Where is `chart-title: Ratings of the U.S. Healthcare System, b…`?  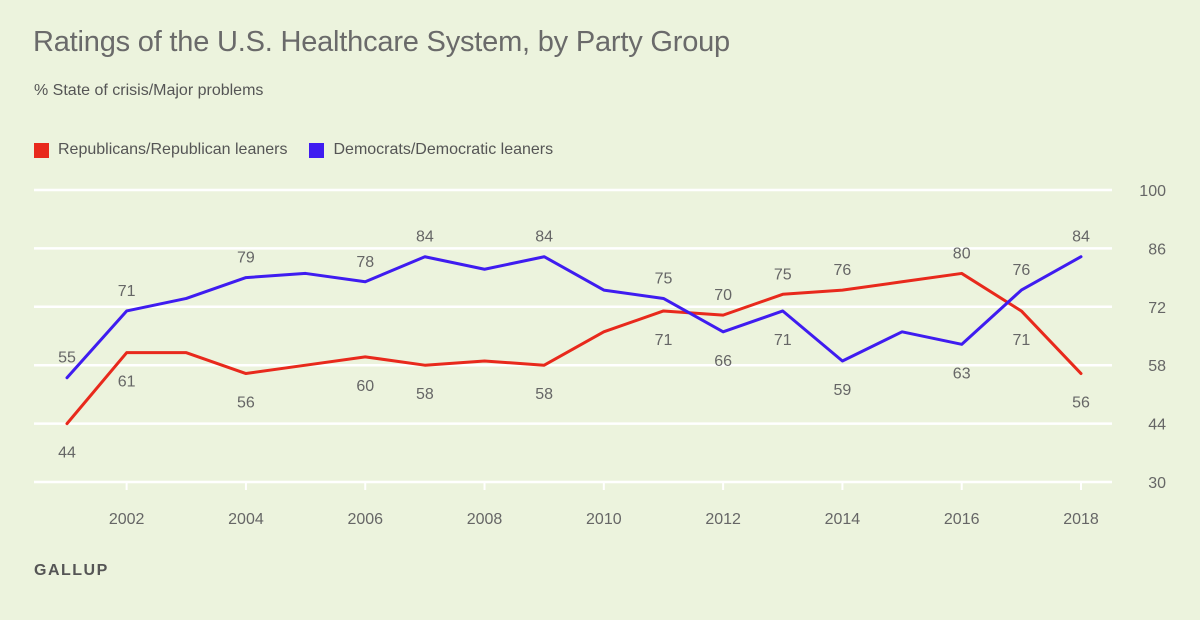 chart-title: Ratings of the U.S. Healthcare System, b… is located at coordinates (381, 42).